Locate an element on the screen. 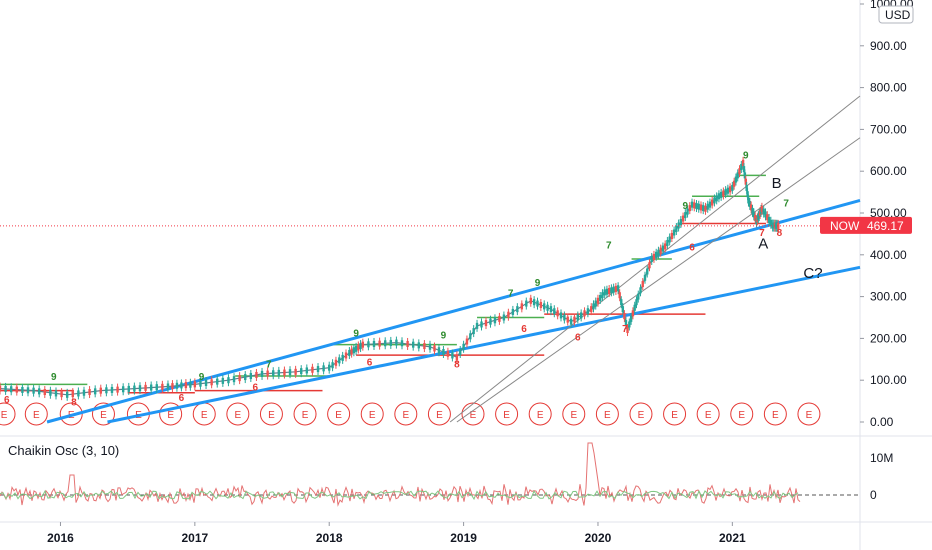 The image size is (932, 550). currency-label: USD is located at coordinates (898, 15).